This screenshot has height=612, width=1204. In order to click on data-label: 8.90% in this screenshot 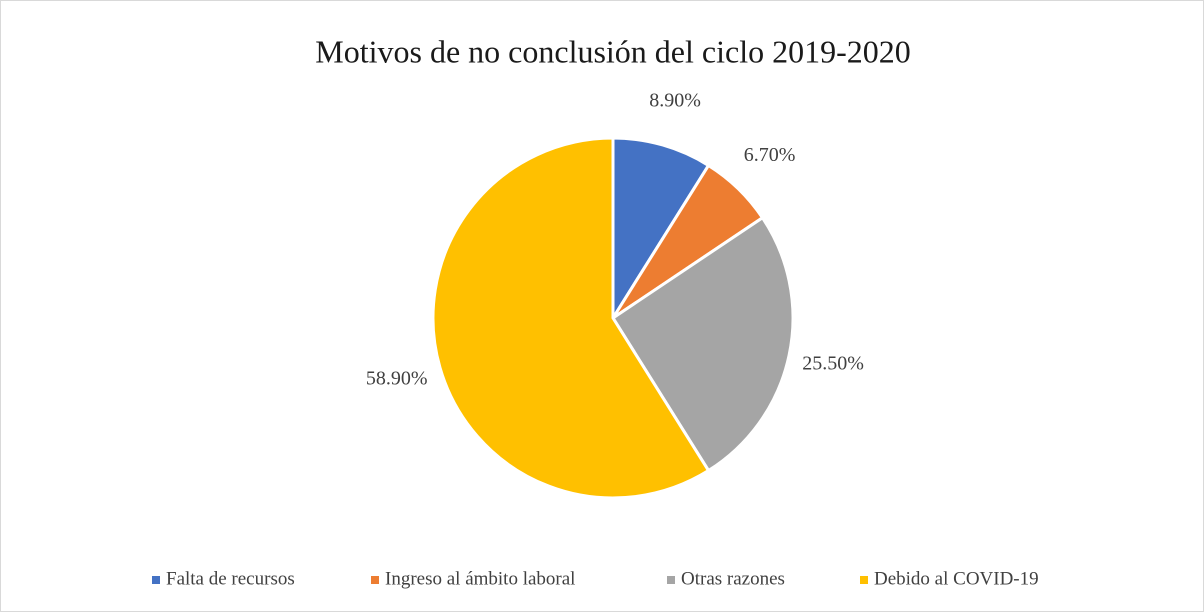, I will do `click(675, 100)`.